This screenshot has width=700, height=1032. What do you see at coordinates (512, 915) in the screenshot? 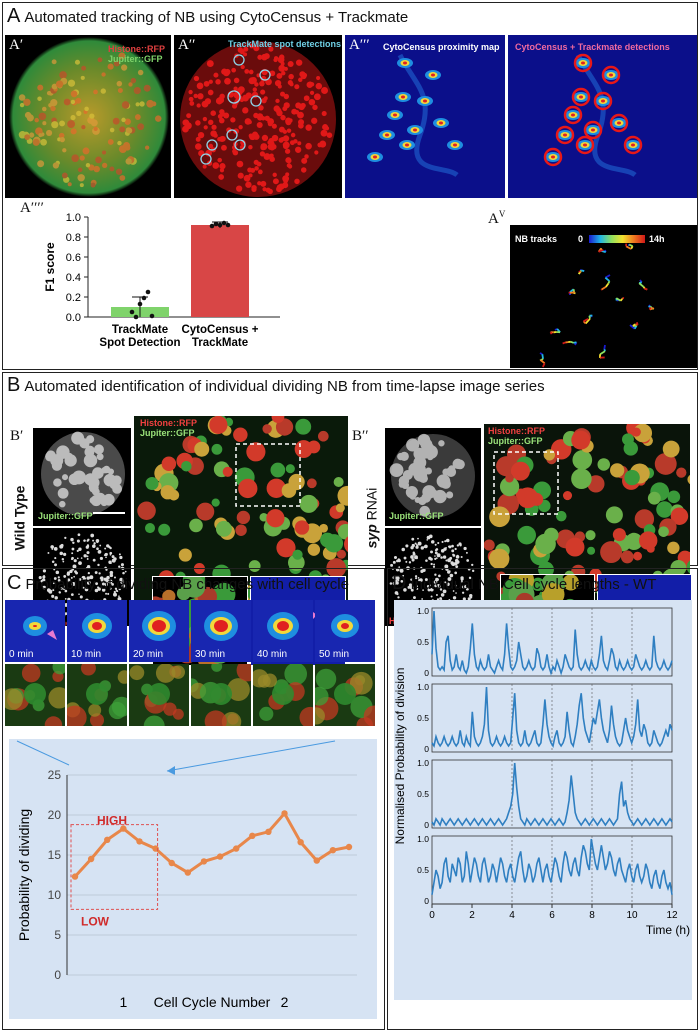
I see `x-tick-label: 4` at bounding box center [512, 915].